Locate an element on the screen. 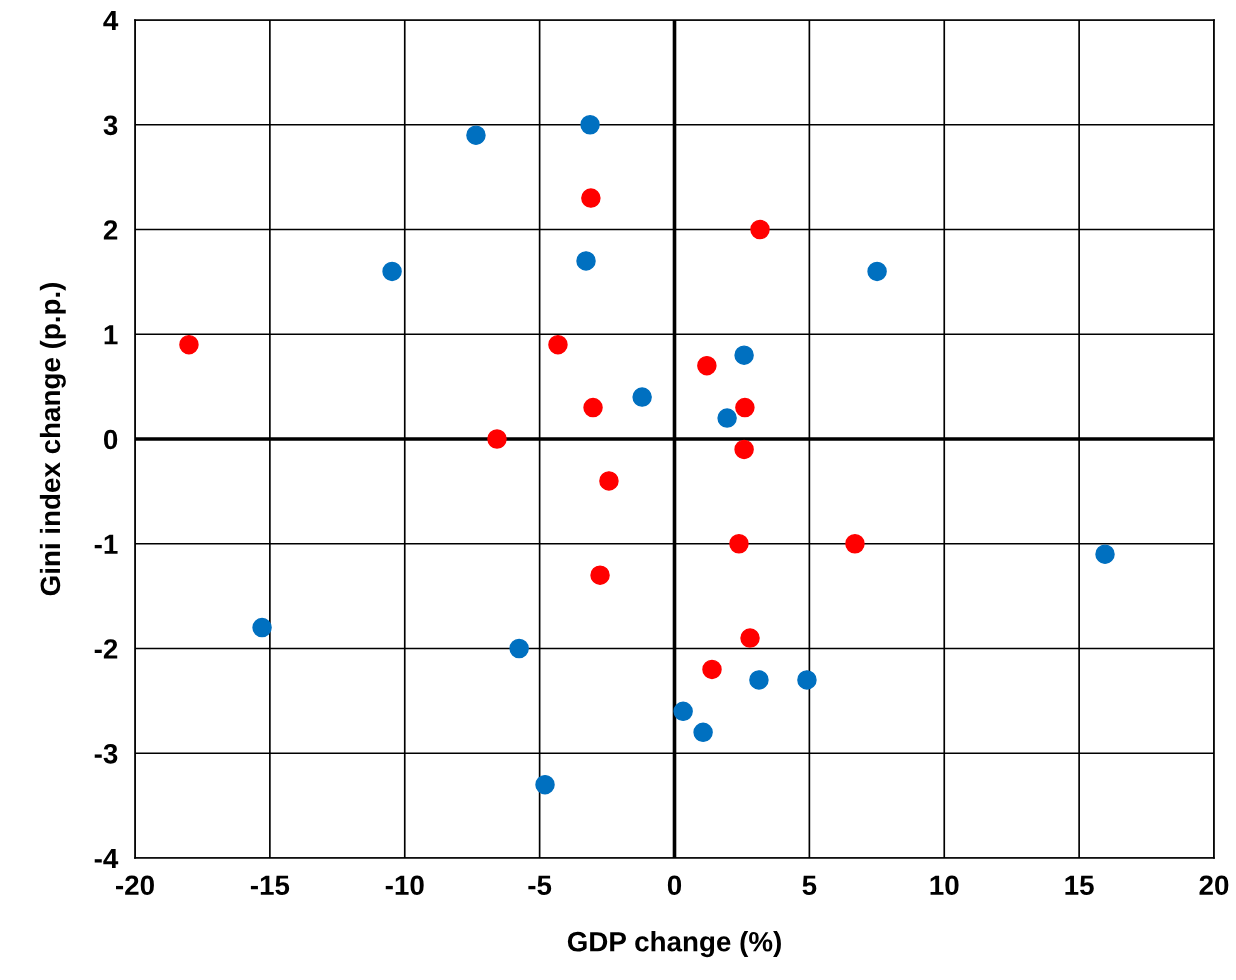  y-tick-label: 4 is located at coordinates (111, 20).